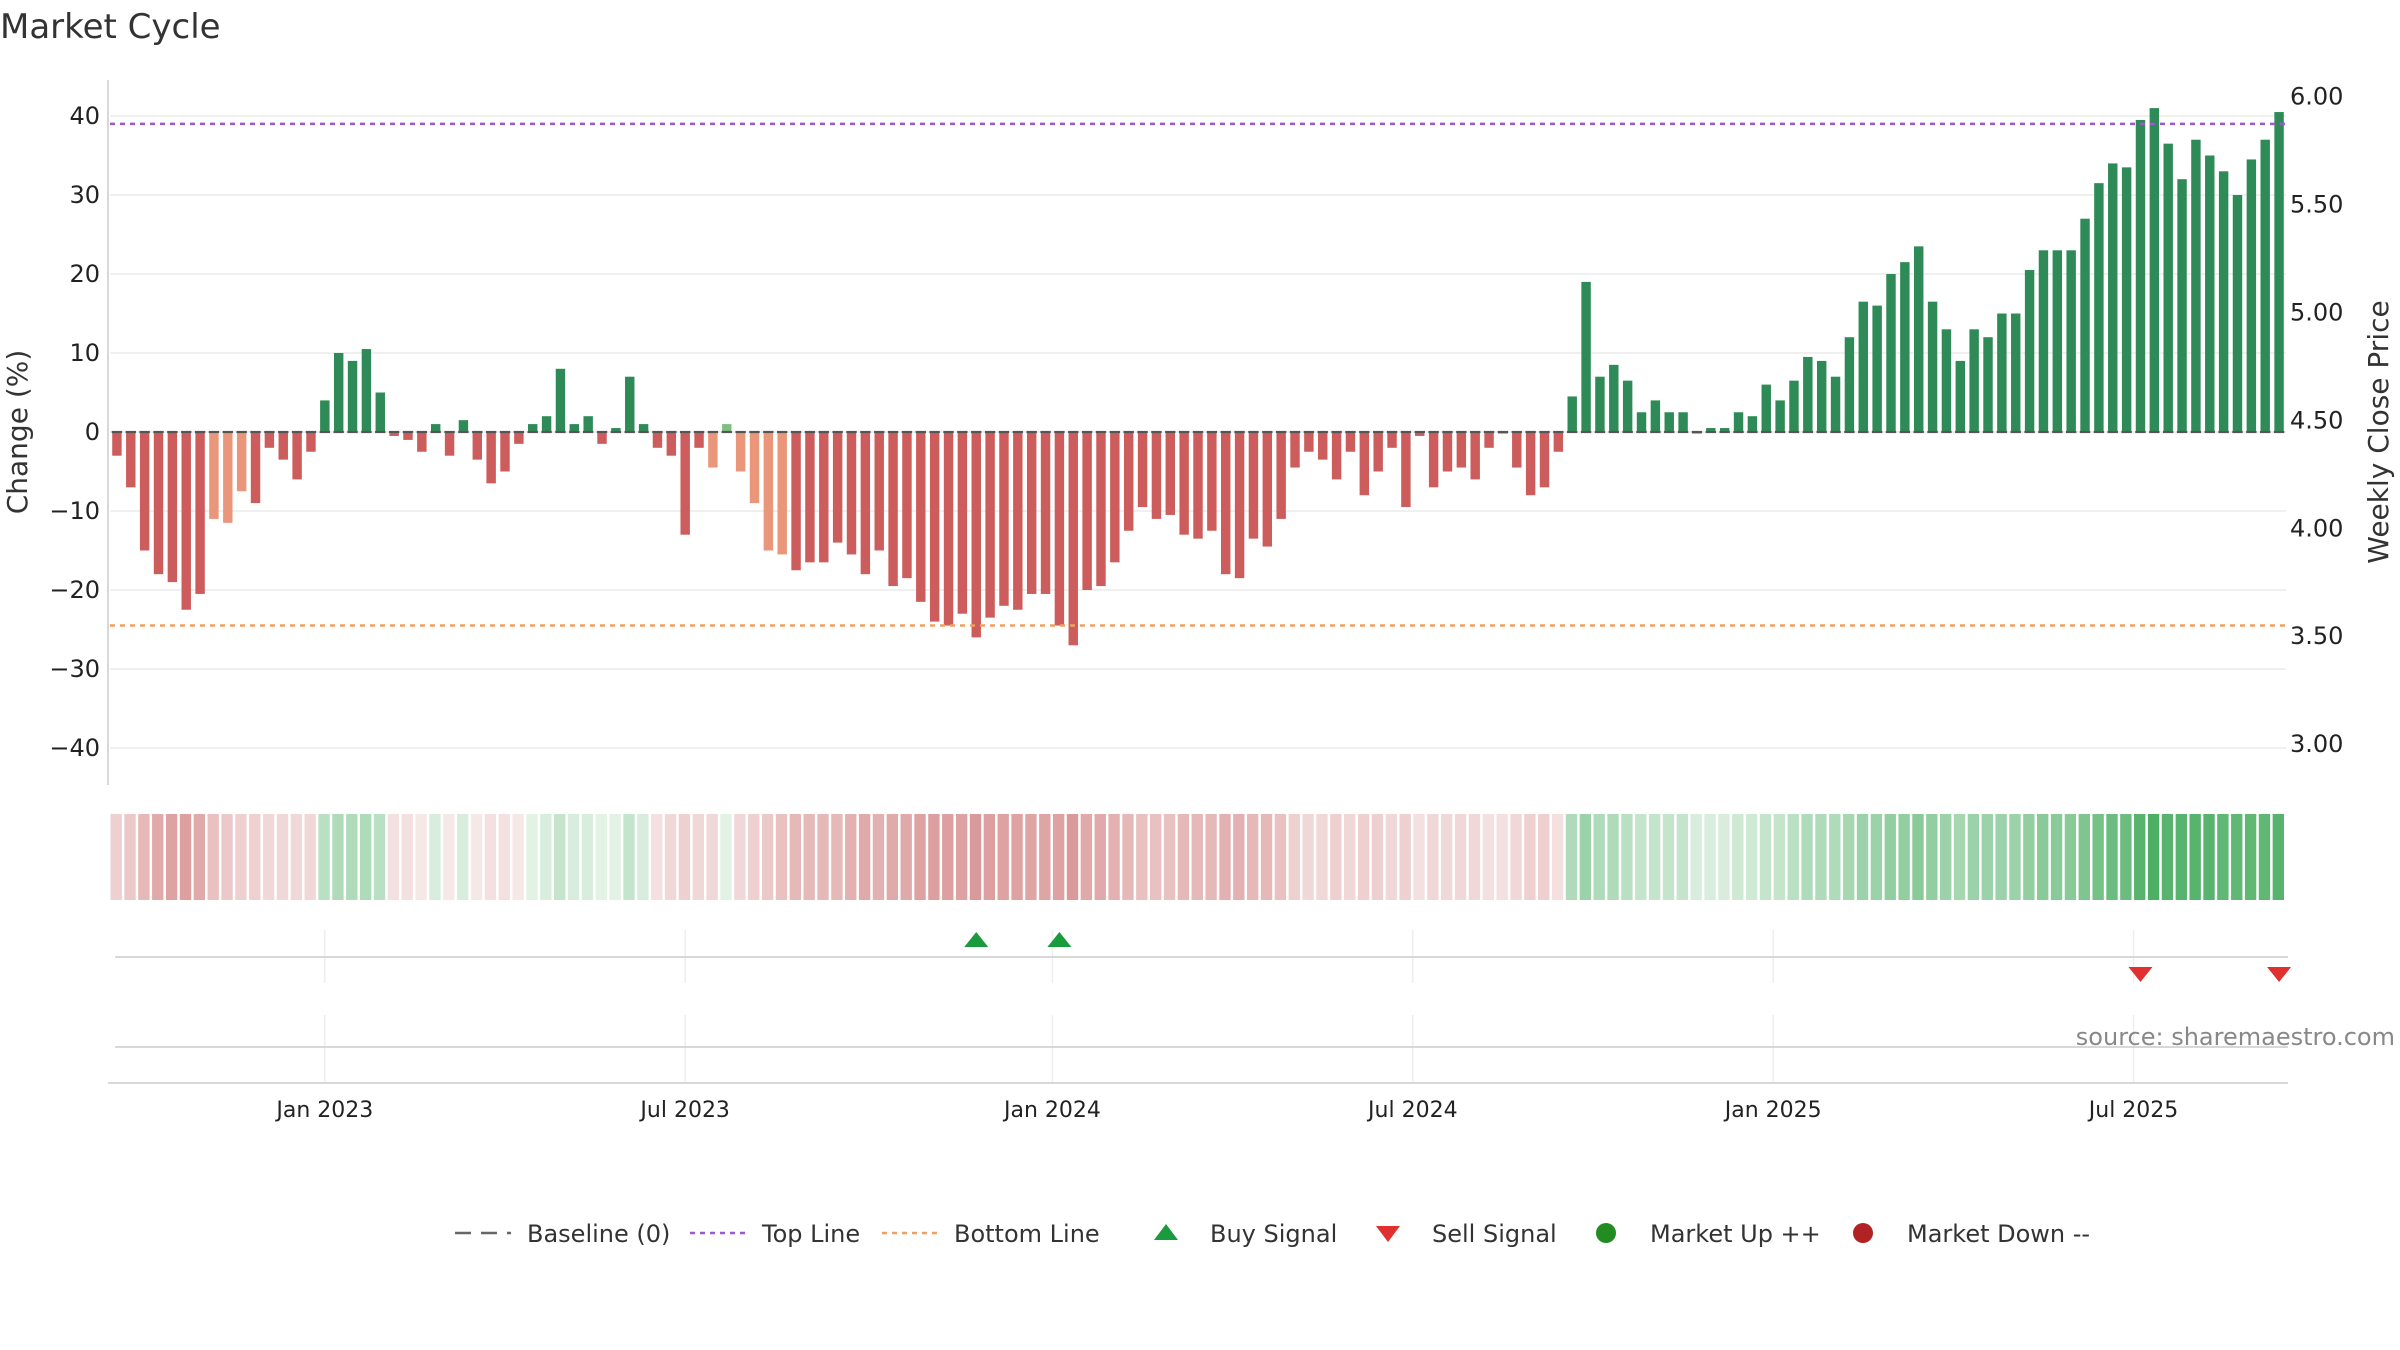 This screenshot has width=2400, height=1350. I want to click on y2-tick-label: 4.00, so click(2316, 528).